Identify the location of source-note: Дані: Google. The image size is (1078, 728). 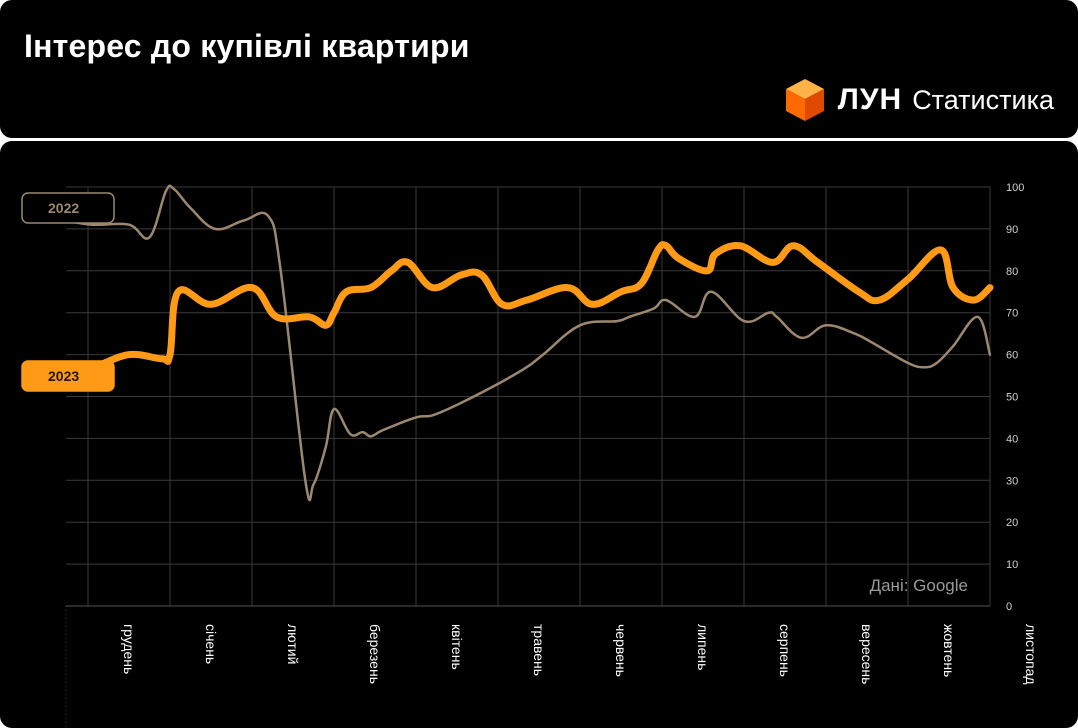
(919, 585).